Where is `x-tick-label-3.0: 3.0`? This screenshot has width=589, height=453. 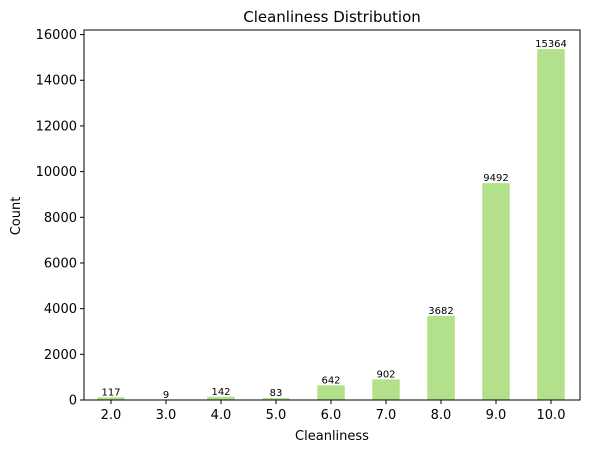
x-tick-label-3.0: 3.0 is located at coordinates (166, 415).